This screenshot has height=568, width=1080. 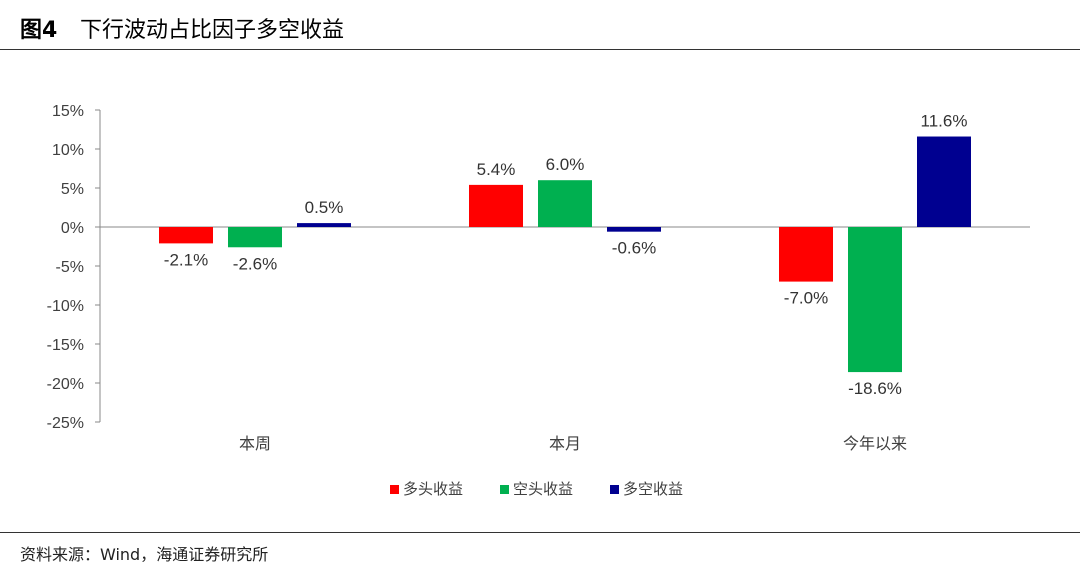 I want to click on figure-number: 图4, so click(x=39, y=30).